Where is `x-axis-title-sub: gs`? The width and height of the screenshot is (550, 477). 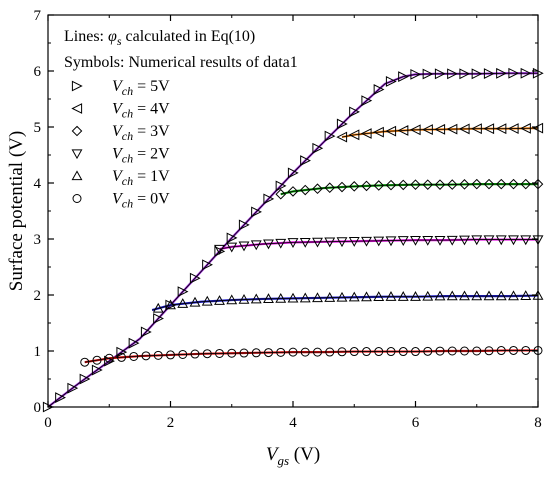
x-axis-title-sub: gs is located at coordinates (283, 460).